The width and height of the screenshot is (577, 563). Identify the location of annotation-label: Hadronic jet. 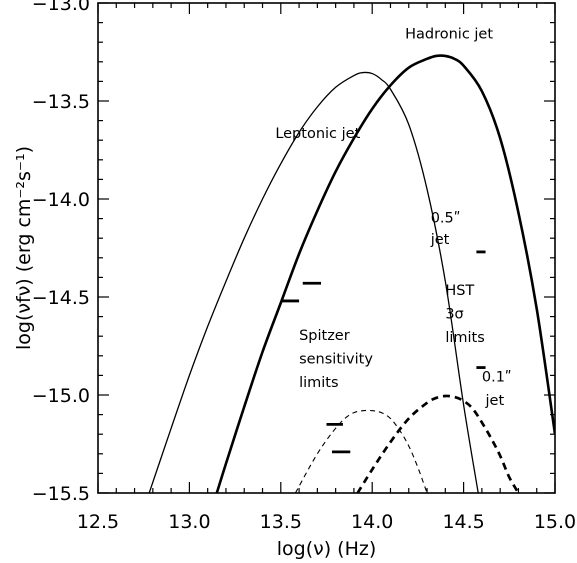
(449, 34).